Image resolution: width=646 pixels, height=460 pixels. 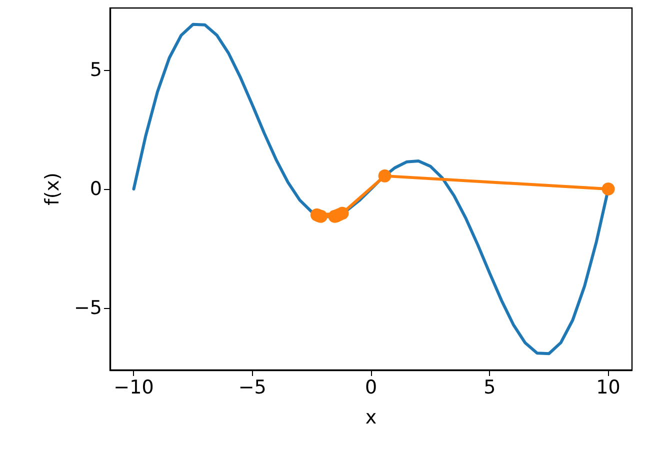 What do you see at coordinates (371, 387) in the screenshot?
I see `x-tick-label: 0` at bounding box center [371, 387].